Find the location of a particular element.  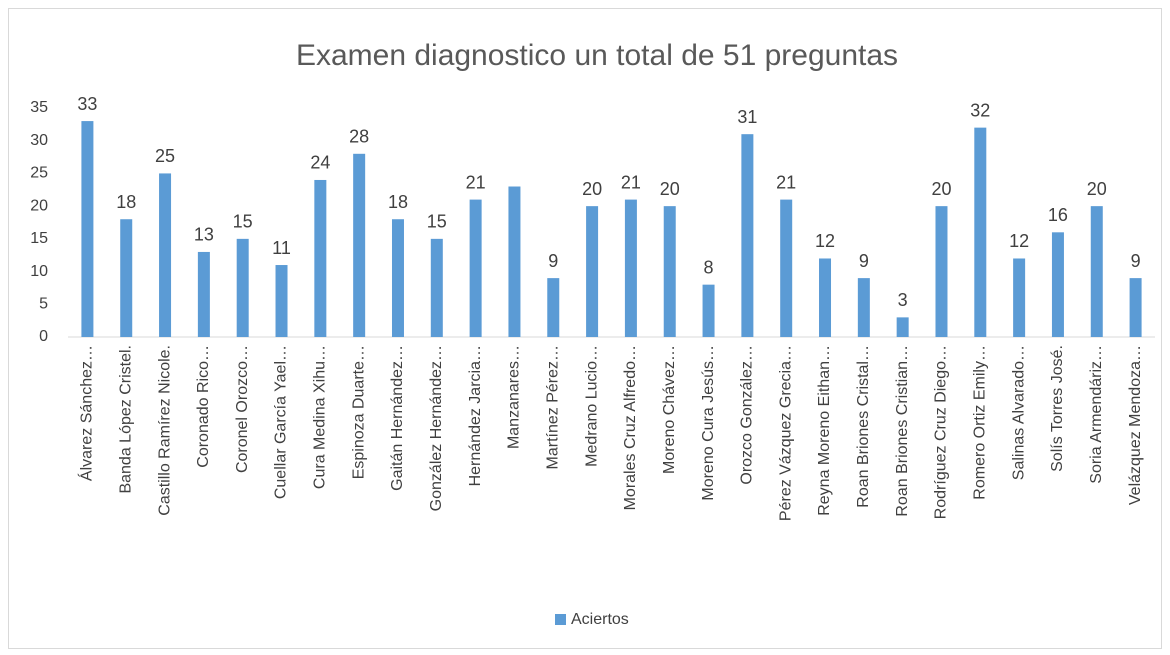

y-tick-label: 20 is located at coordinates (39, 205).